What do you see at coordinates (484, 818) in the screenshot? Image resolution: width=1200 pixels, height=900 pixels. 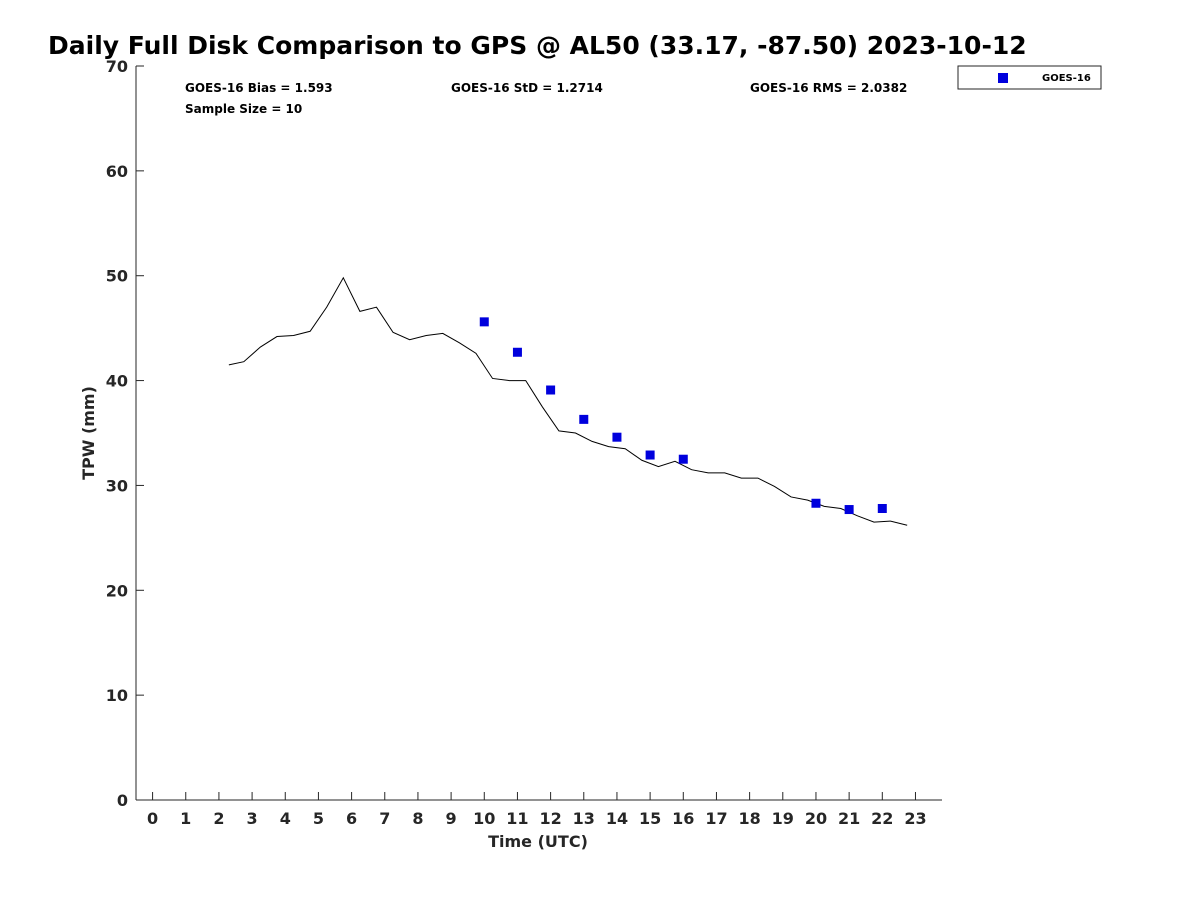 I see `x-tick-label: 10` at bounding box center [484, 818].